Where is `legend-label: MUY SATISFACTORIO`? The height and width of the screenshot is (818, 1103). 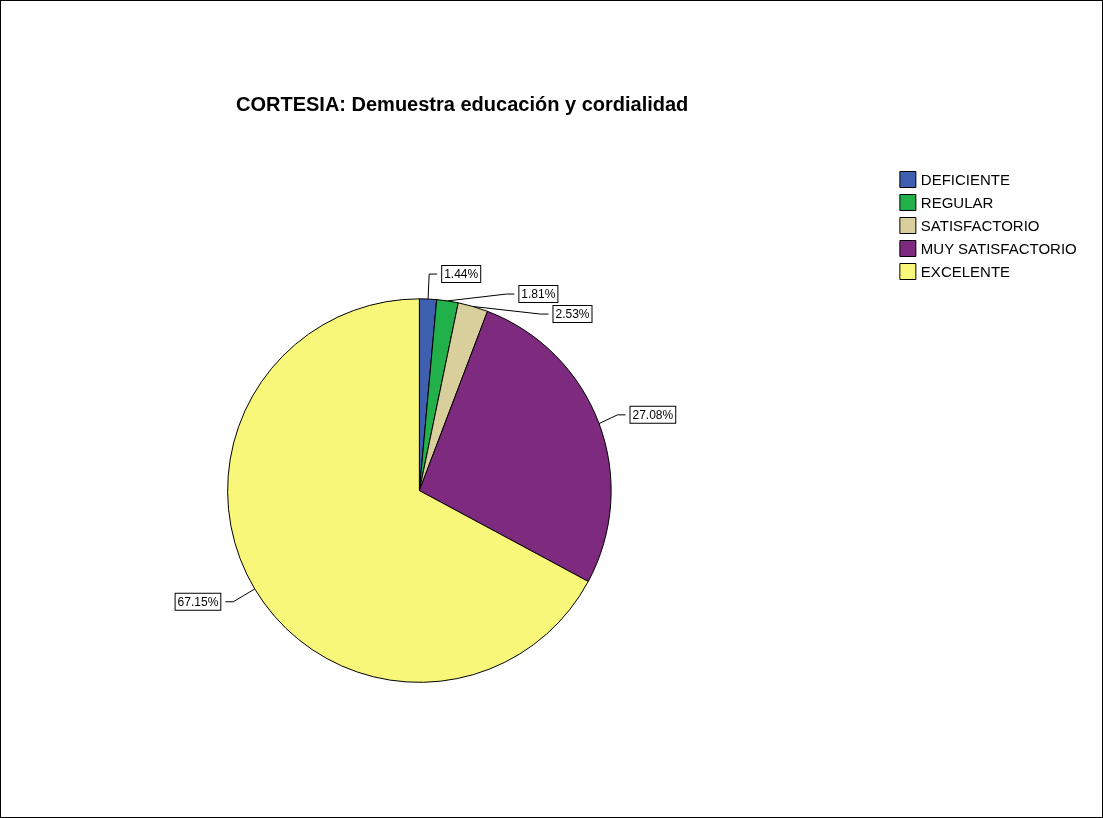 legend-label: MUY SATISFACTORIO is located at coordinates (998, 248).